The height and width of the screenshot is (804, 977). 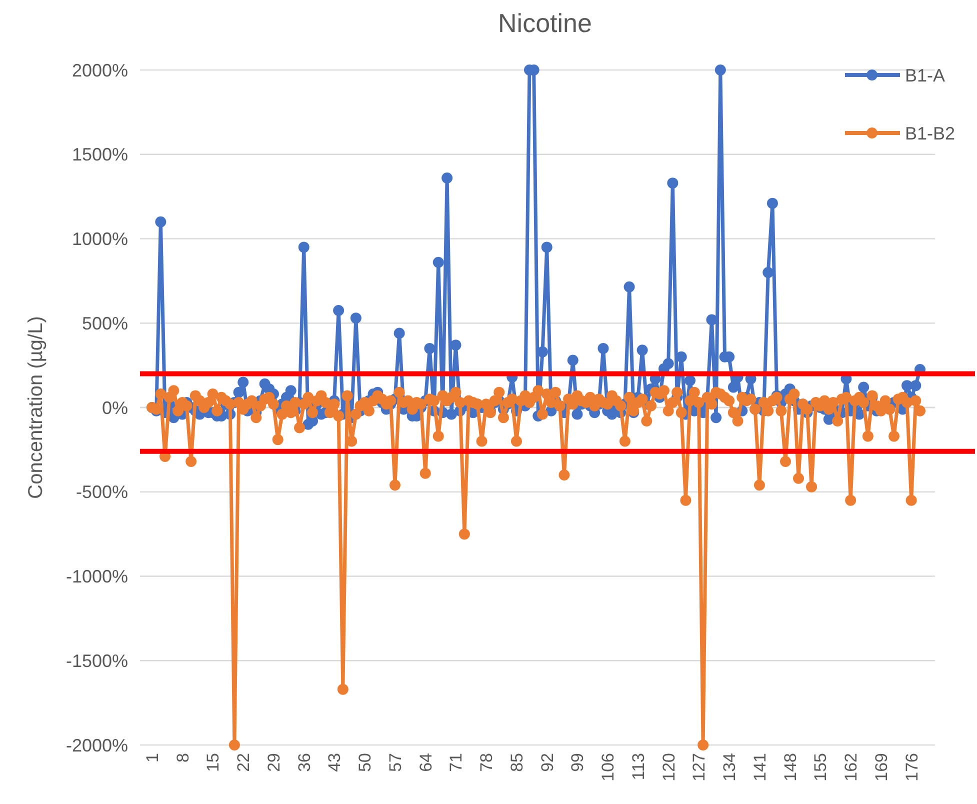 I want to click on y-tick-label: 1500%, so click(x=100, y=154).